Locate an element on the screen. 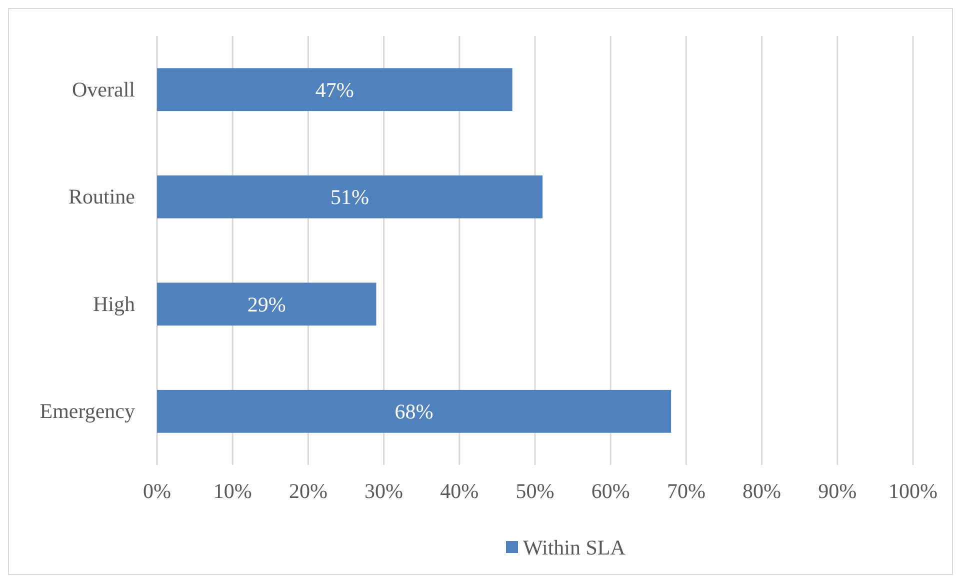  y-tick-label: Overall is located at coordinates (104, 89).